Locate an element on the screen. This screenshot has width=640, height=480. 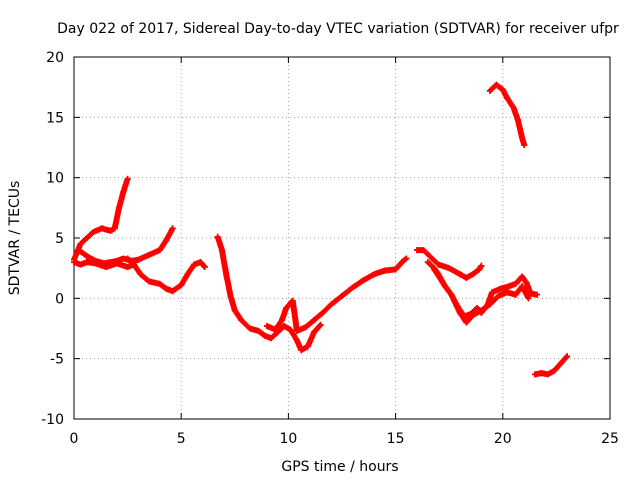
x-axis-label: GPS time / hours is located at coordinates (339, 467).